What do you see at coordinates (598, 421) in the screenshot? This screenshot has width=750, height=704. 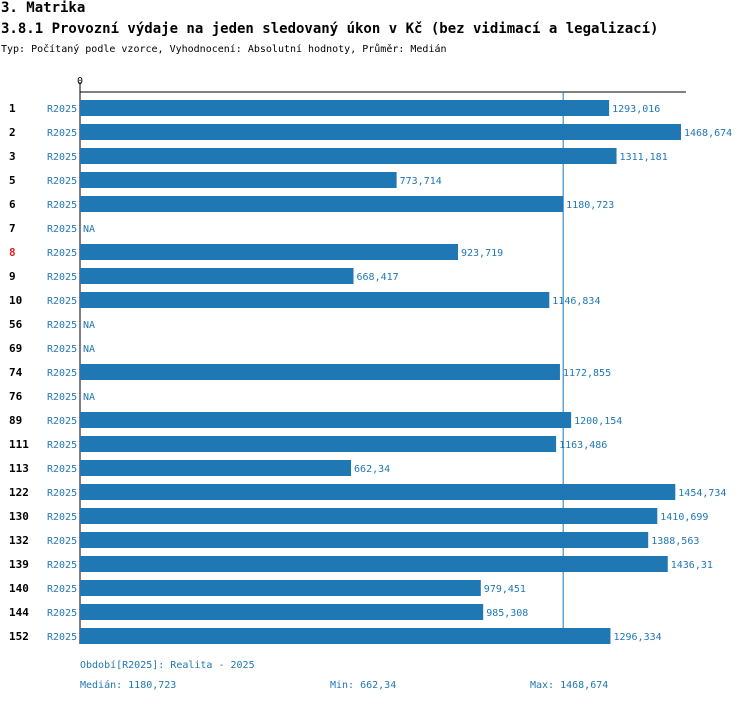 I see `data-label: 1200,154` at bounding box center [598, 421].